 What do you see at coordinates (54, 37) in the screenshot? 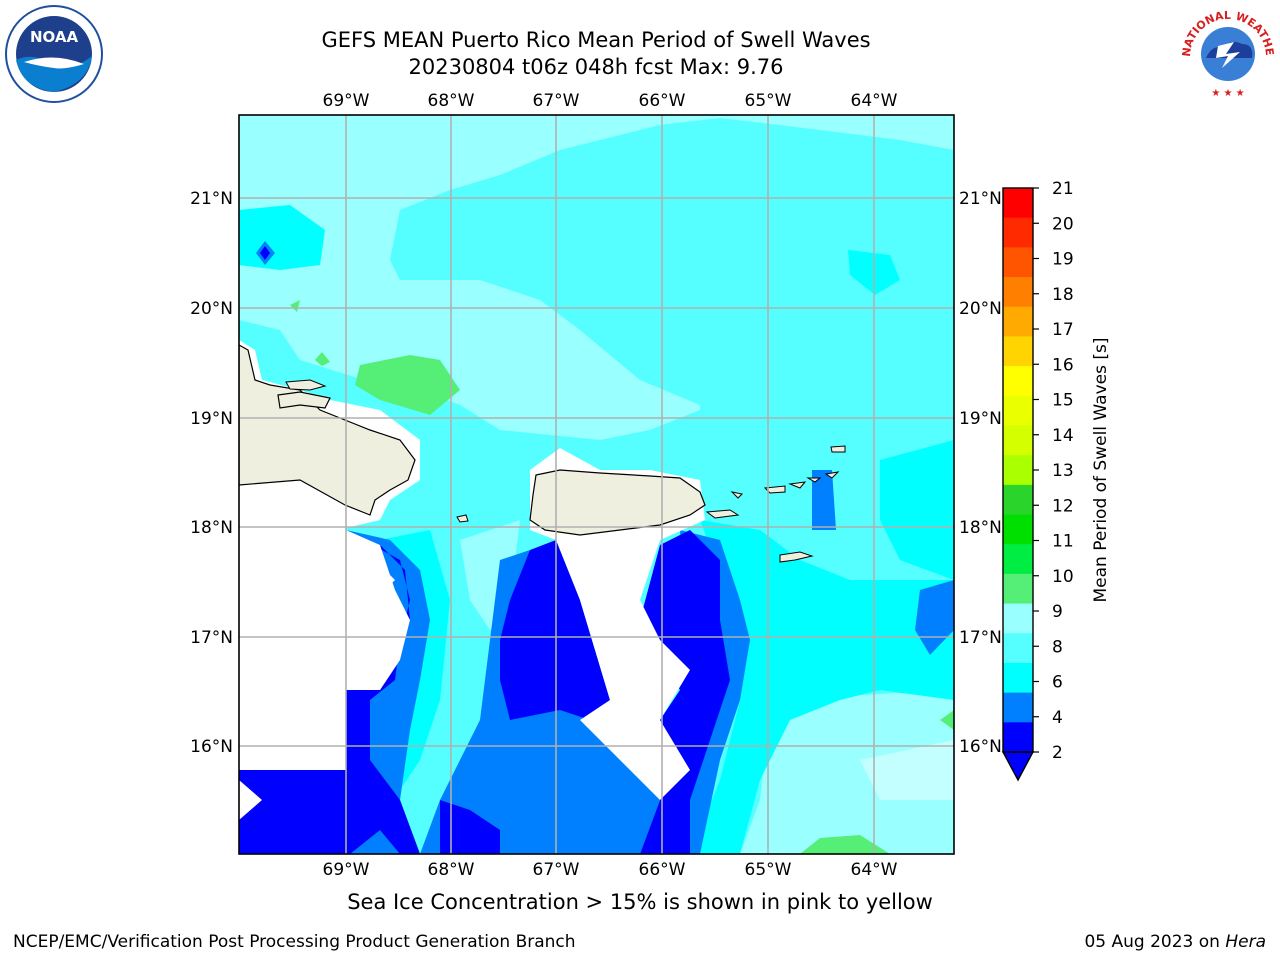
I see `noaa-logo-text: NOAA` at bounding box center [54, 37].